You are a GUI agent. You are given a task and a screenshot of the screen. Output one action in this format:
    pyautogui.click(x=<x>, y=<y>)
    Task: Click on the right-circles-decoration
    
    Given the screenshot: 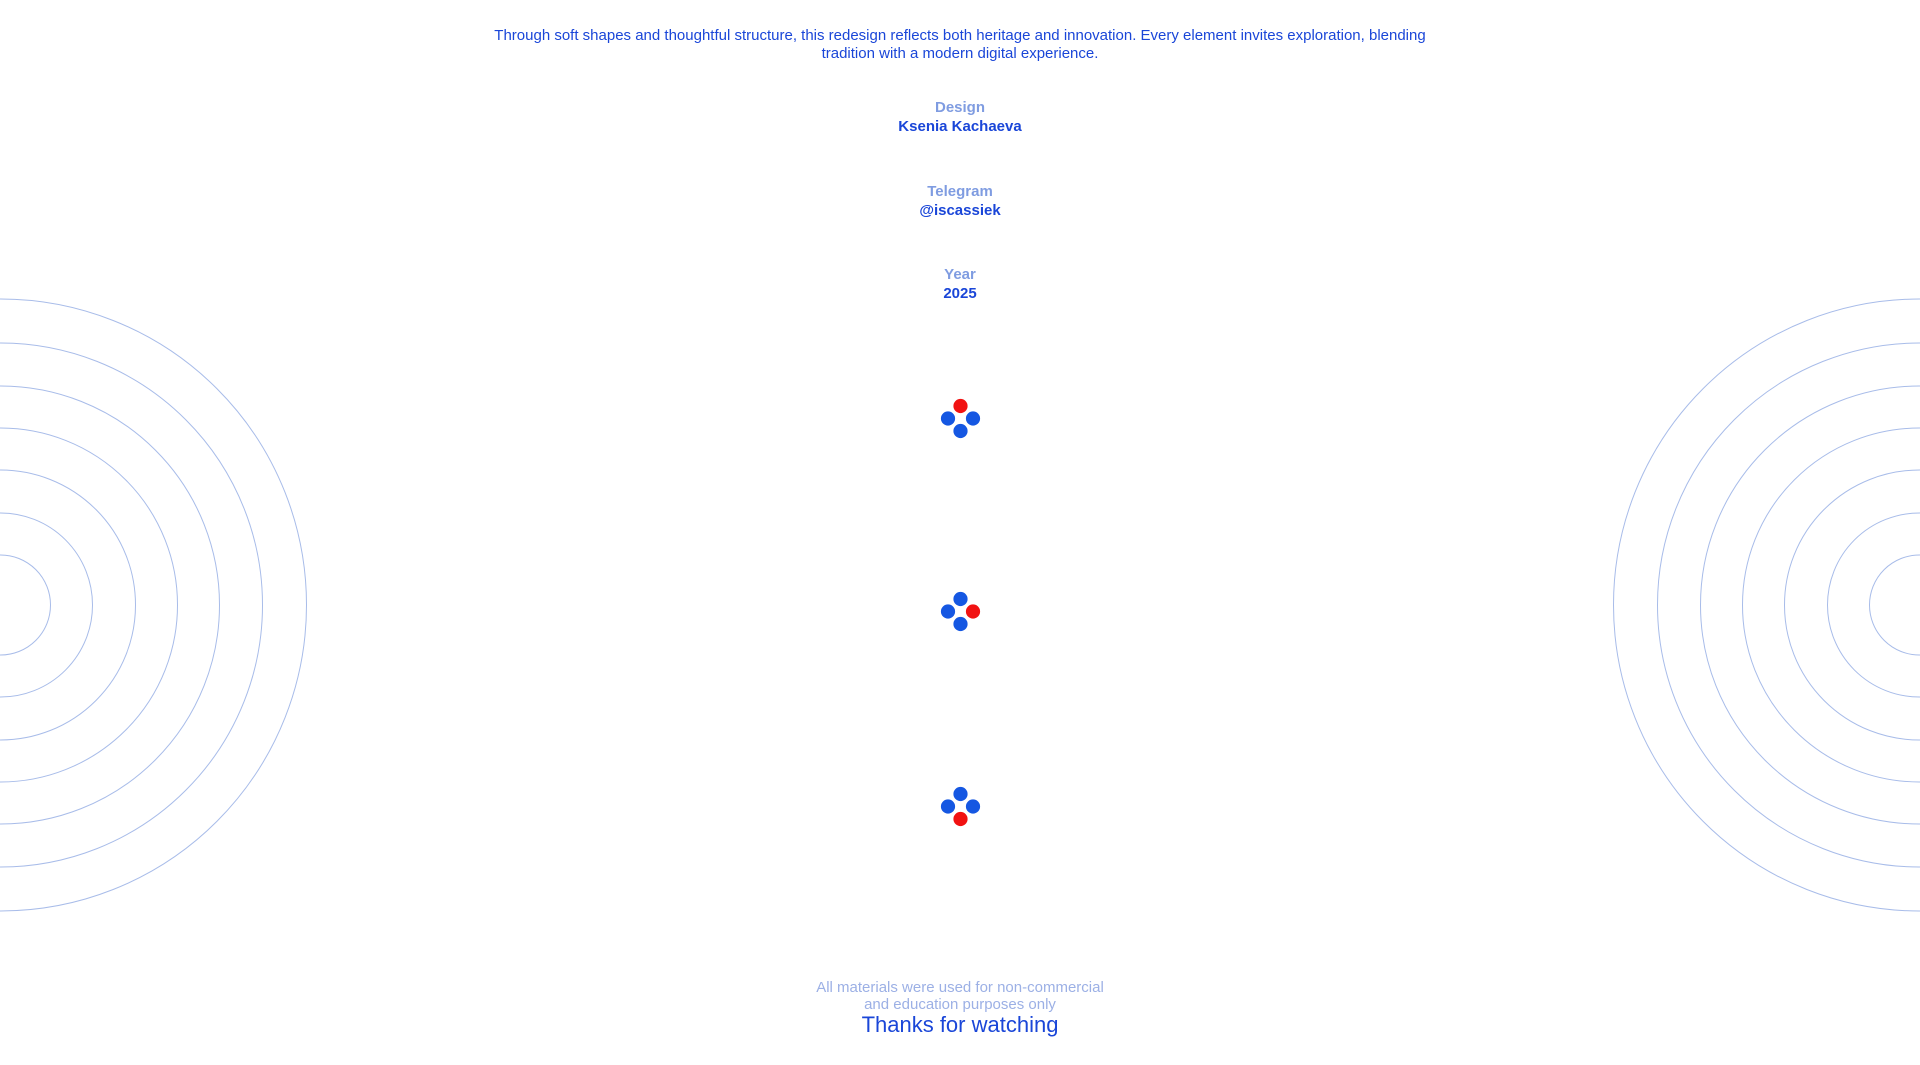 What is the action you would take?
    pyautogui.click(x=1766, y=605)
    